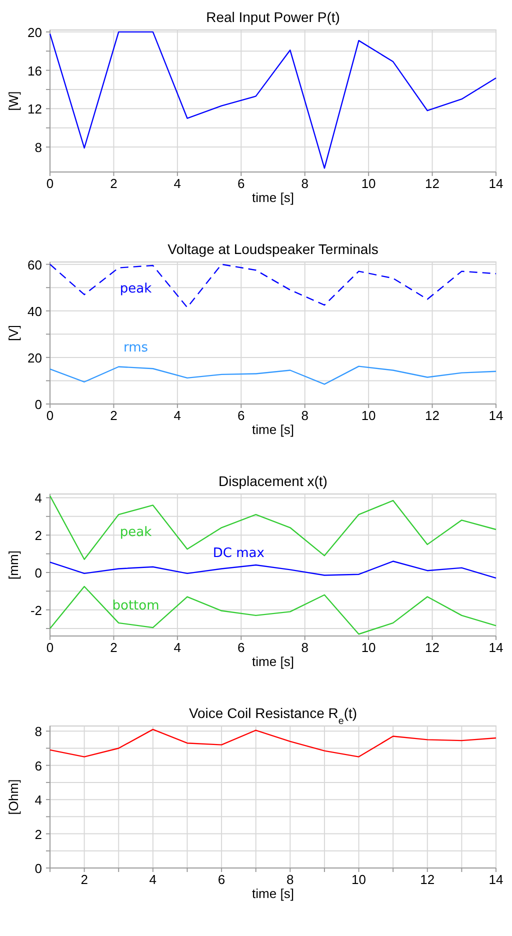 This screenshot has height=936, width=512. I want to click on y-tick-label: -2, so click(36, 610).